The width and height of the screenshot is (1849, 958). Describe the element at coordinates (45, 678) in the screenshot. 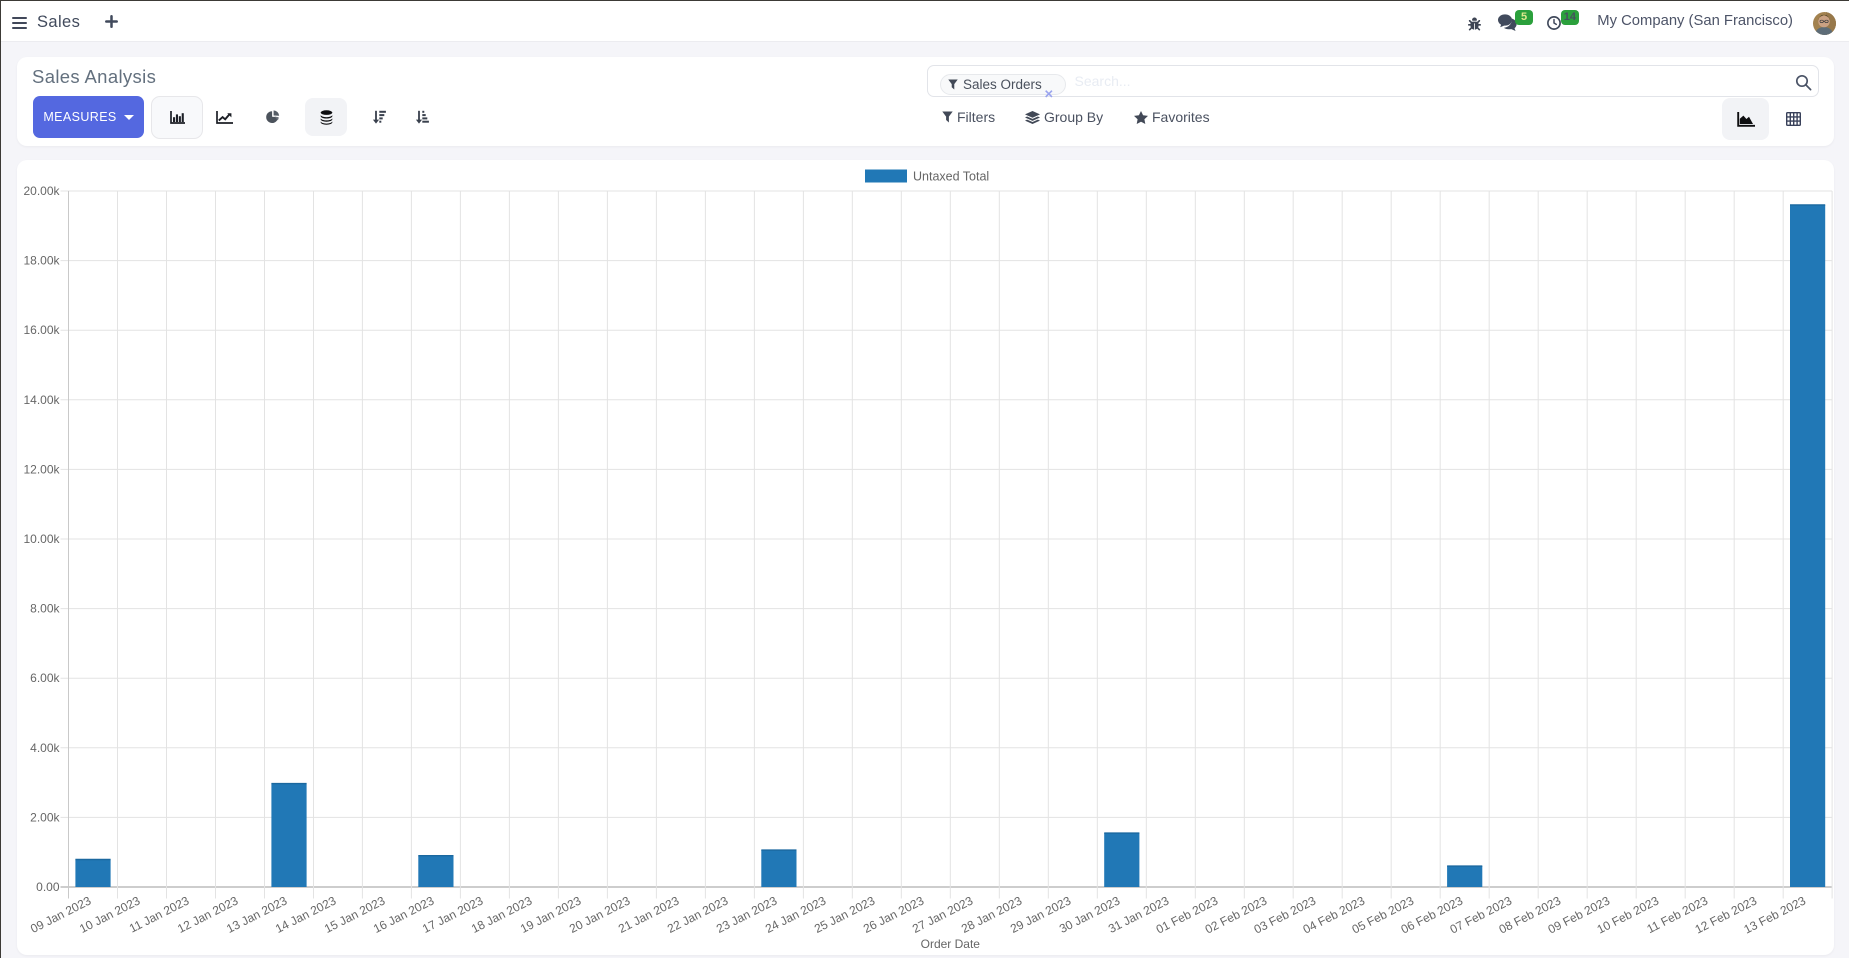

I see `svg-text: 6.00k` at that location.